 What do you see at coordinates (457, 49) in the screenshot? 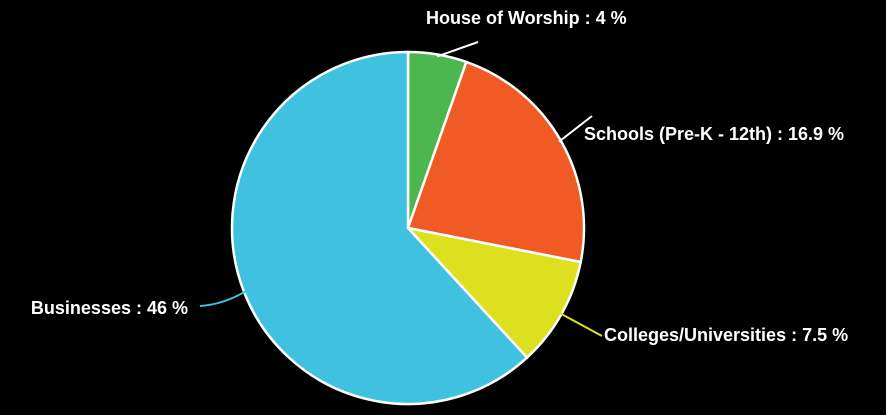
I see `leader-line-house-of-worship` at bounding box center [457, 49].